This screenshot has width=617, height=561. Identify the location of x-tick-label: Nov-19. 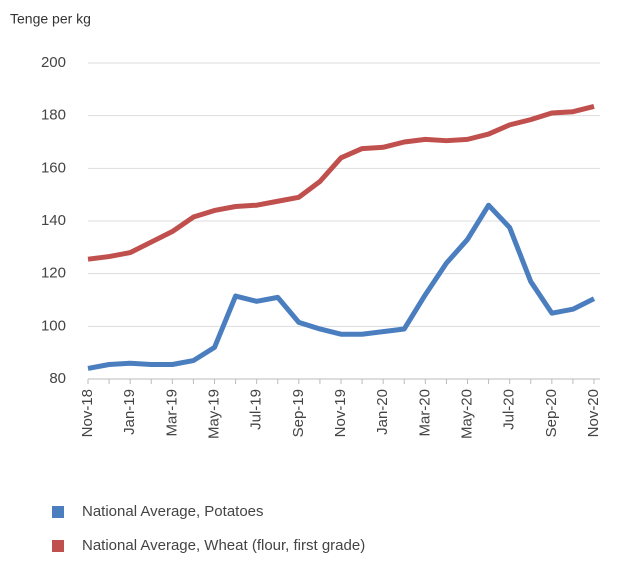
(340, 413).